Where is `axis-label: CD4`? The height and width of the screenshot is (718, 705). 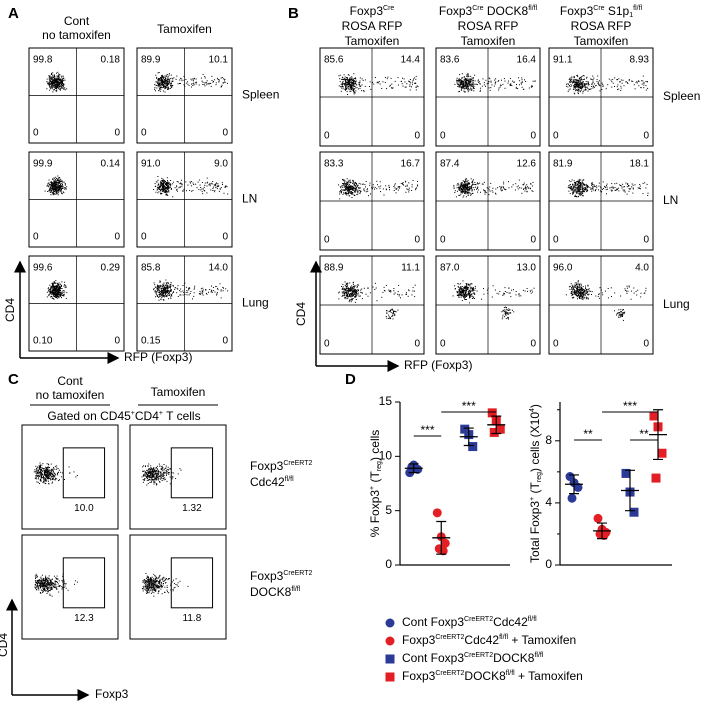
axis-label: CD4 is located at coordinates (10, 310).